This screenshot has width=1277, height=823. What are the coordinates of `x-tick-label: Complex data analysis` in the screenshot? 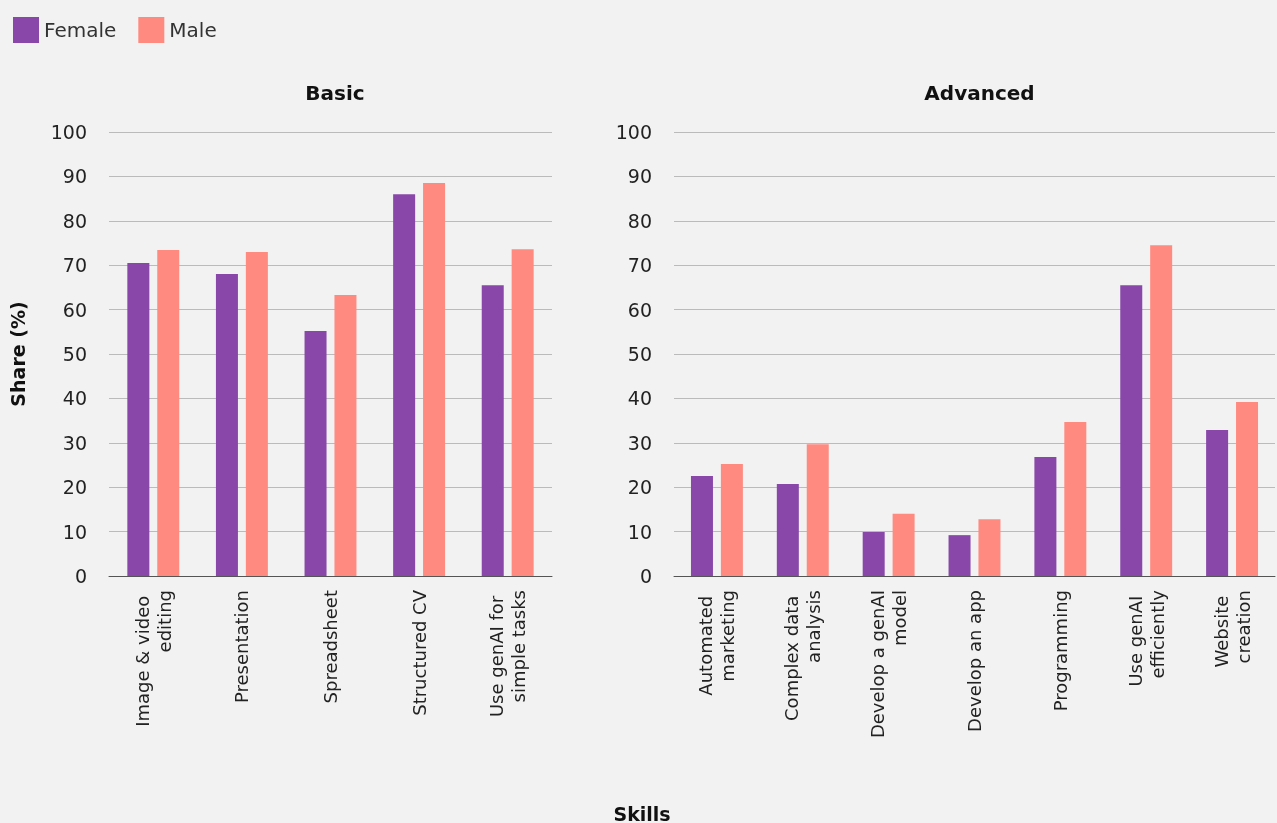 It's located at (803, 655).